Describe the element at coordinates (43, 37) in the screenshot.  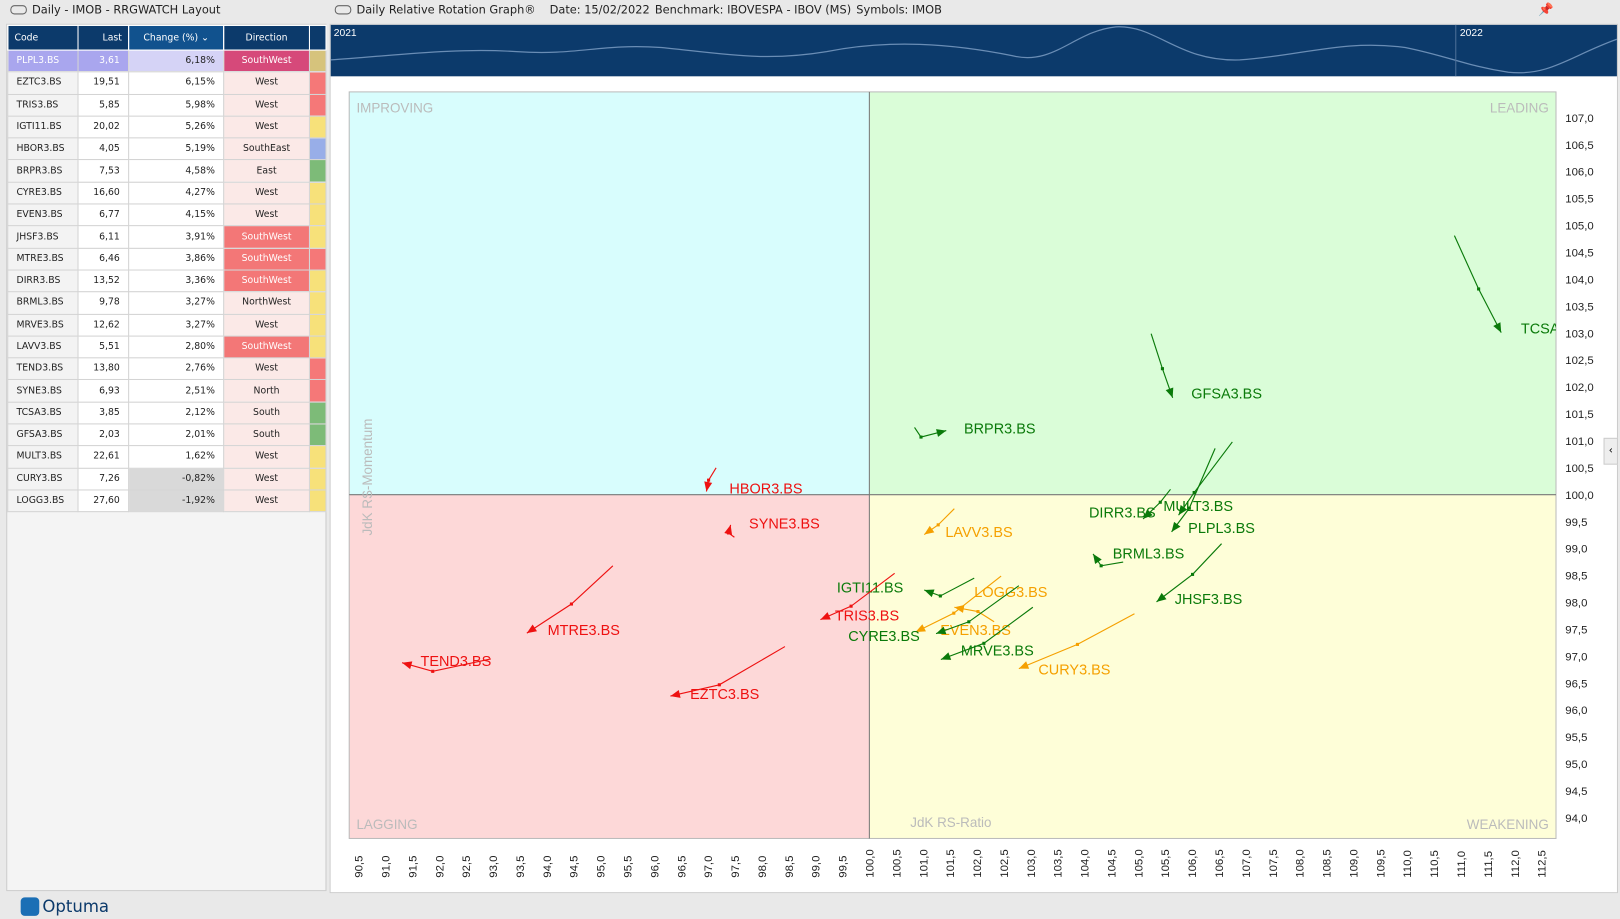
I see `col-code: Code` at that location.